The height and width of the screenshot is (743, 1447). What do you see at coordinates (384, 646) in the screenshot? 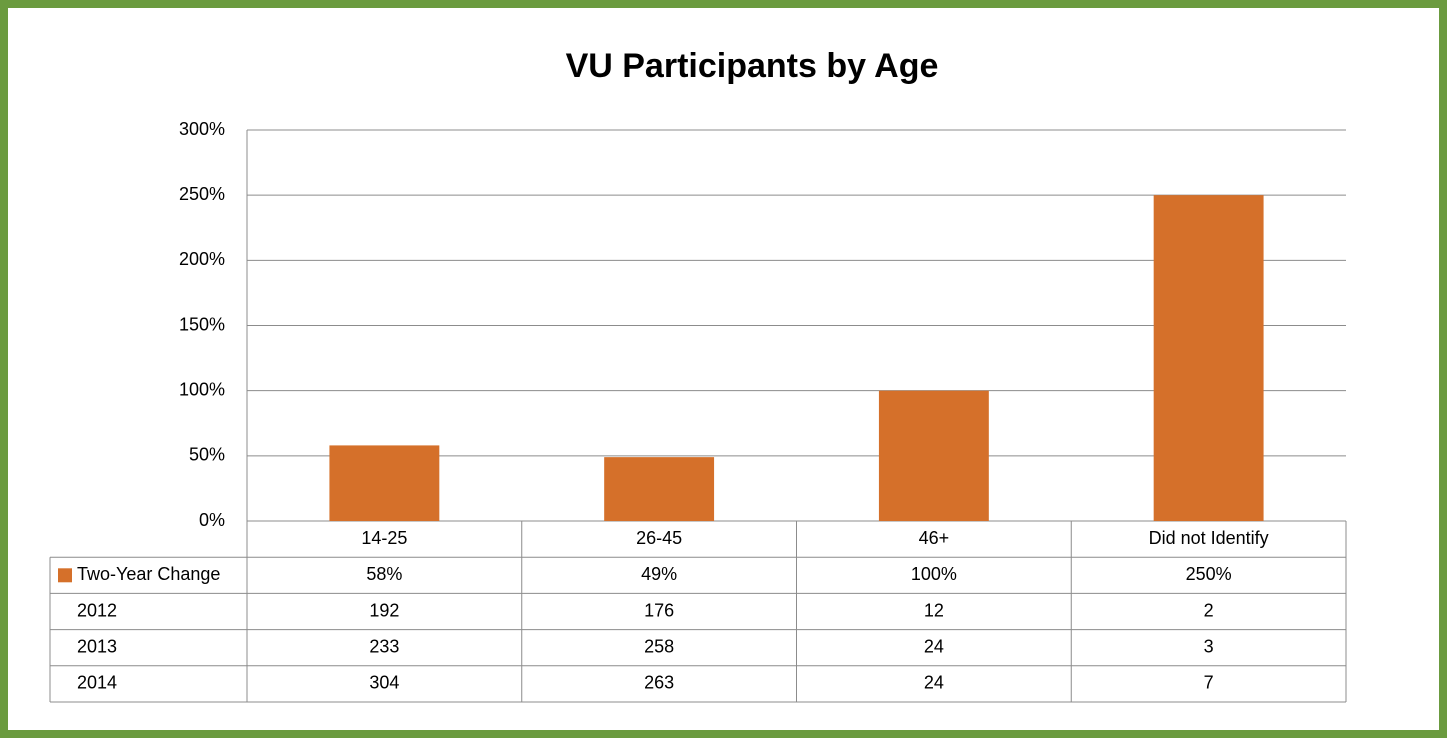
I see `table-cell: 233` at bounding box center [384, 646].